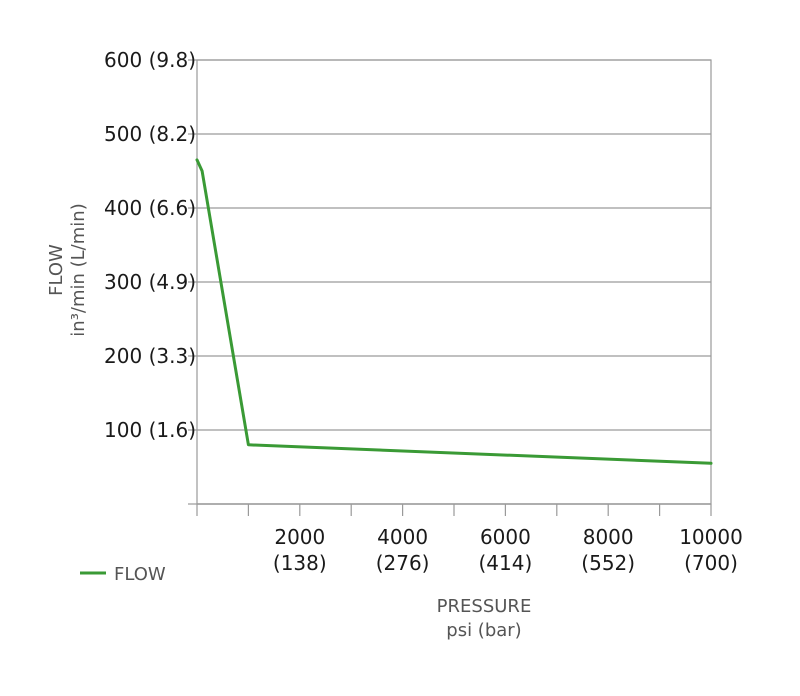  I want to click on y-tick-label-200: 200 (3.3), so click(150, 356).